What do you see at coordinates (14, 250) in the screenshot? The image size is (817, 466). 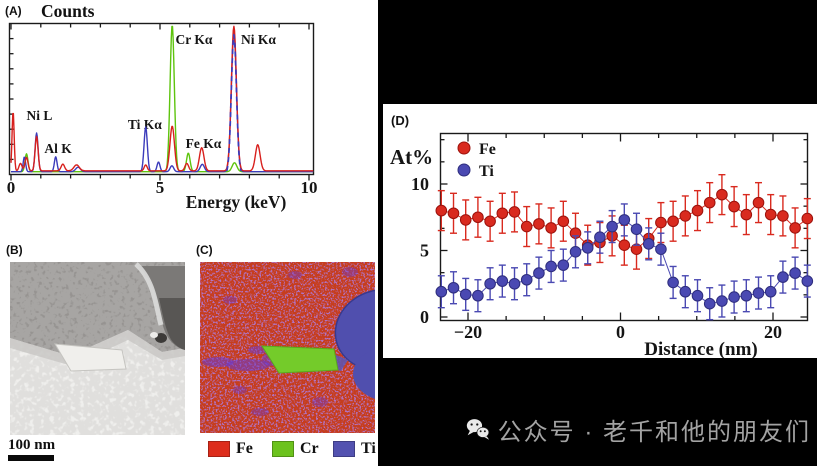 I see `panel-b-label: (B)` at bounding box center [14, 250].